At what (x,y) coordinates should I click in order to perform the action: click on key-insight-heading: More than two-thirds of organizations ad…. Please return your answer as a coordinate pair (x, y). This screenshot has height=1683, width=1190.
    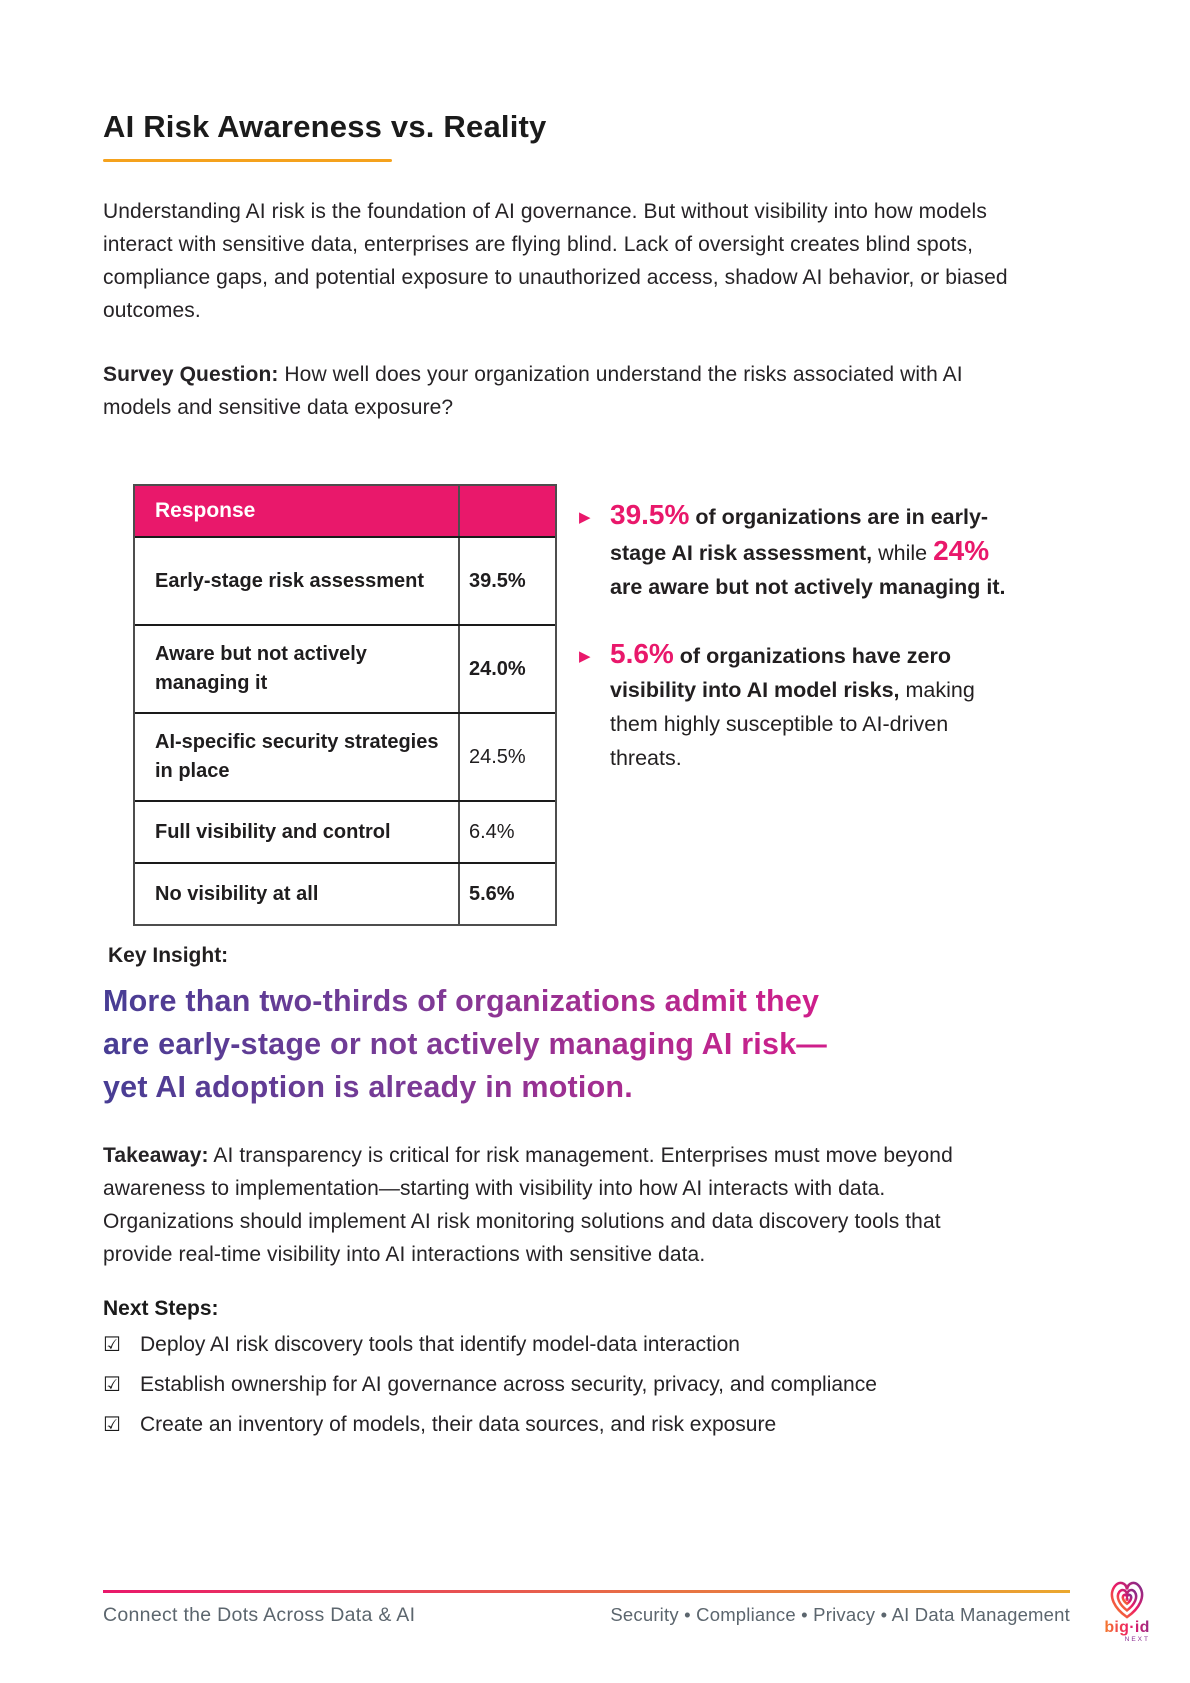
    Looking at the image, I should click on (555, 1044).